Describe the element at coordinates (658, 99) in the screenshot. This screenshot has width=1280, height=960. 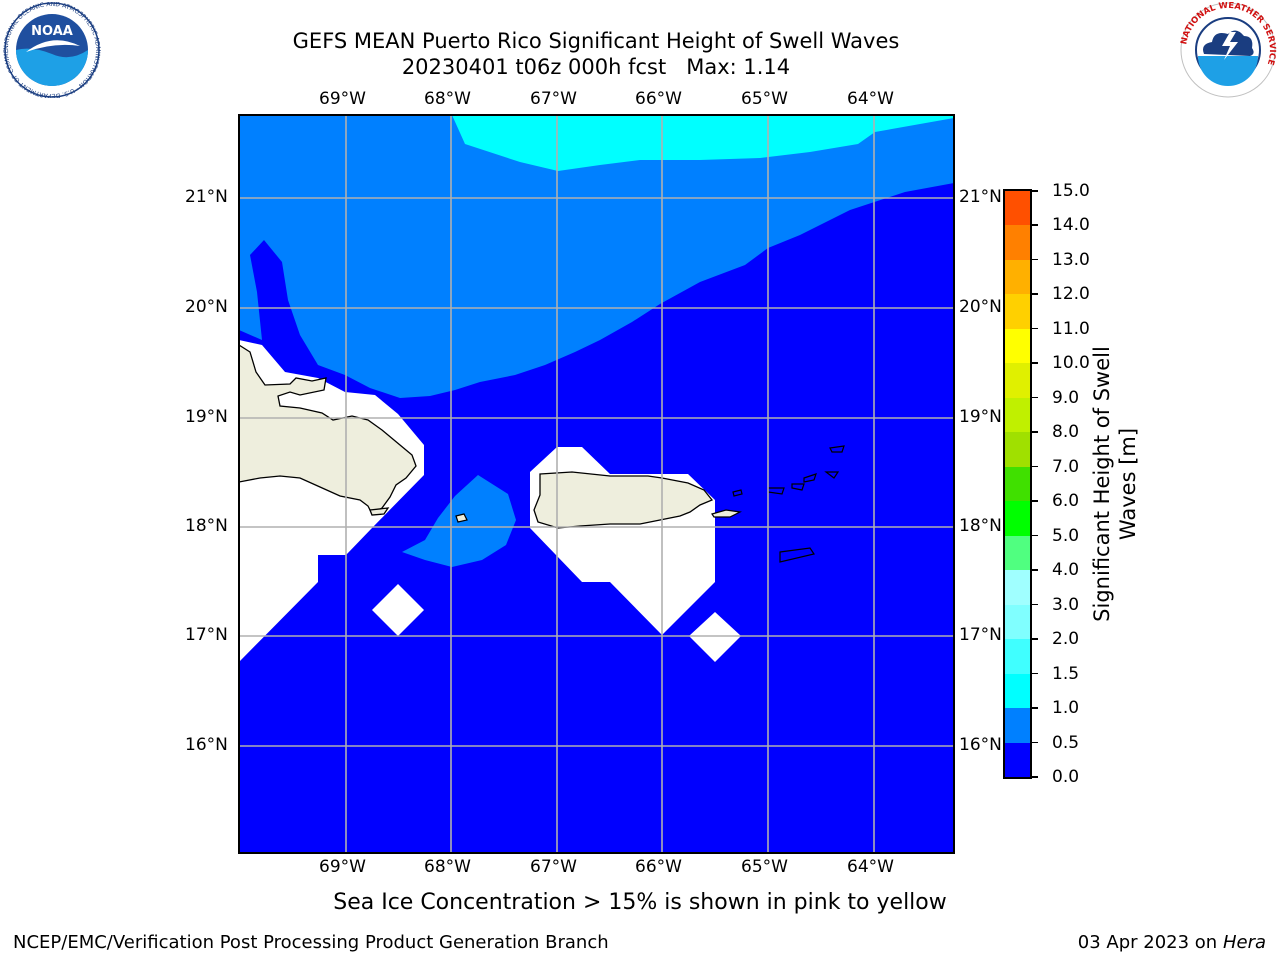
I see `lon-label-top: 66°W` at that location.